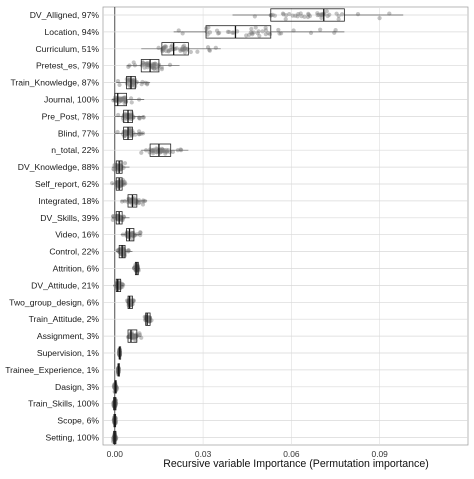 This screenshot has width=474, height=479. I want to click on category-label: Control, 22%, so click(74, 252).